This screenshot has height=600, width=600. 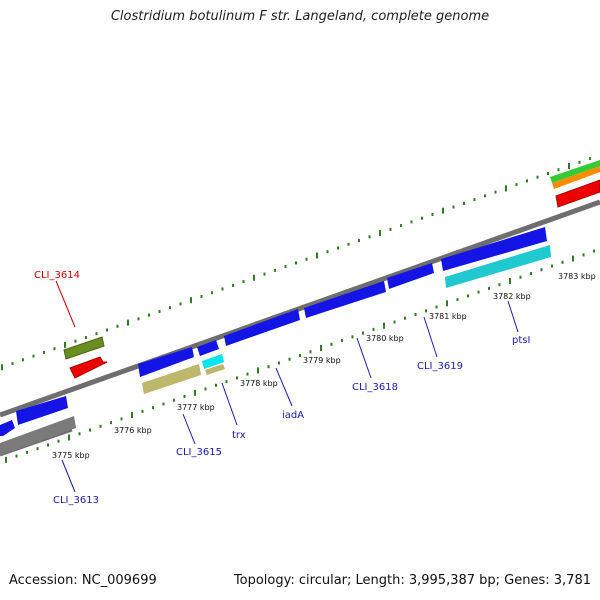 What do you see at coordinates (512, 296) in the screenshot?
I see `scale-tick-label: 3782 kbp` at bounding box center [512, 296].